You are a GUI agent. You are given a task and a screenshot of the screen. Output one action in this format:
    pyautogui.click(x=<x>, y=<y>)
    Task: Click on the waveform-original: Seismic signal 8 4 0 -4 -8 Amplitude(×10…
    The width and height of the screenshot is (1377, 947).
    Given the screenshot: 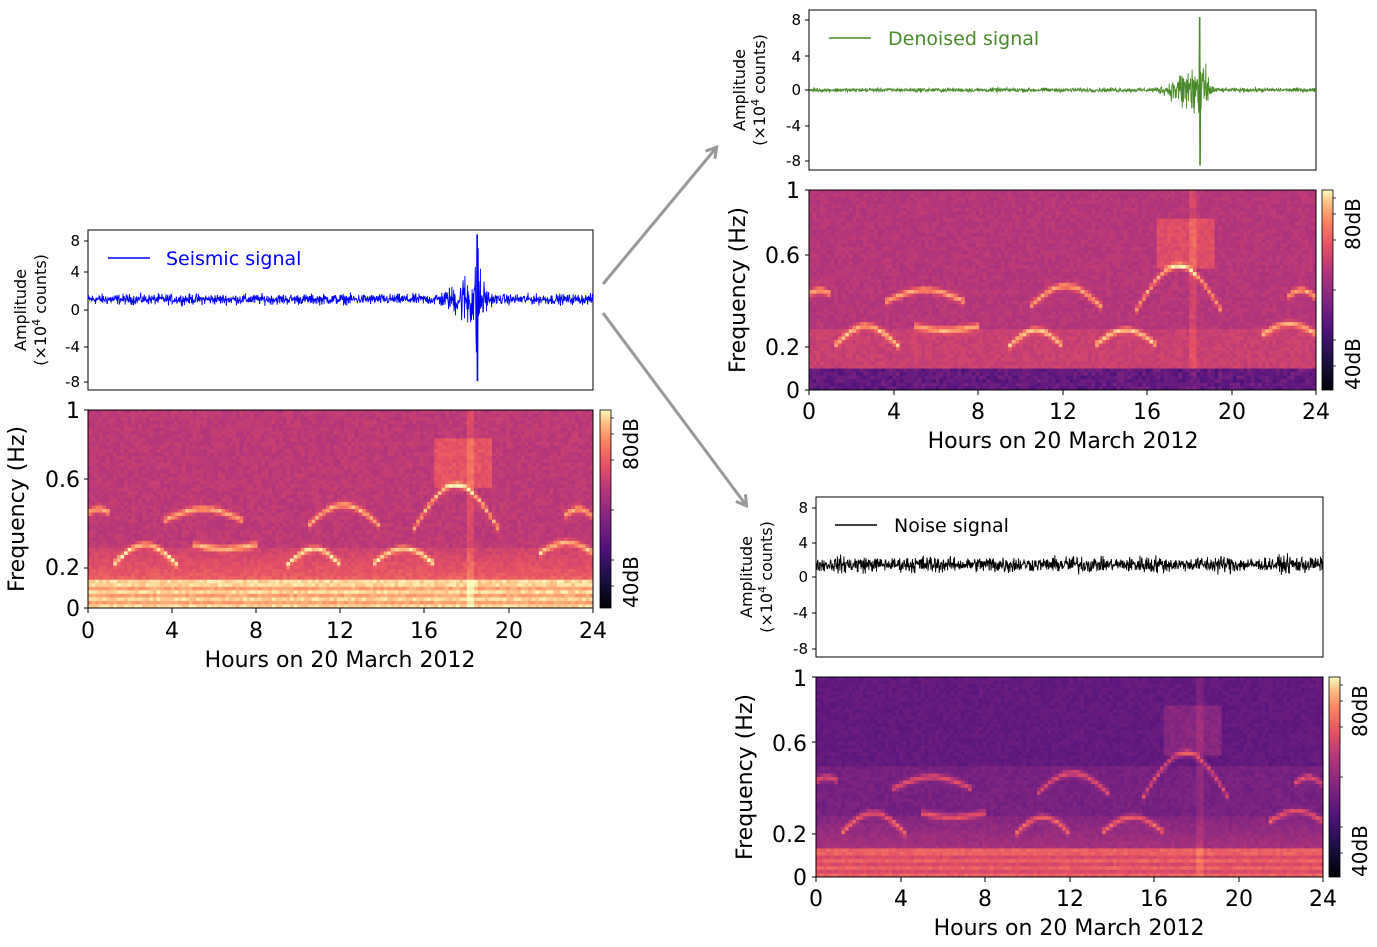 What is the action you would take?
    pyautogui.click(x=302, y=310)
    